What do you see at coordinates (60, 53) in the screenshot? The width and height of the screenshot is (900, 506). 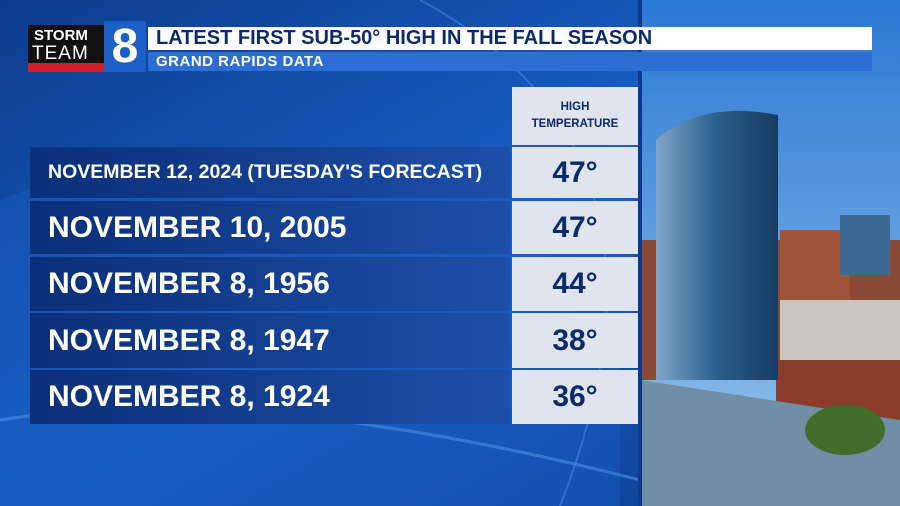 I see `logo-text: TEAM` at bounding box center [60, 53].